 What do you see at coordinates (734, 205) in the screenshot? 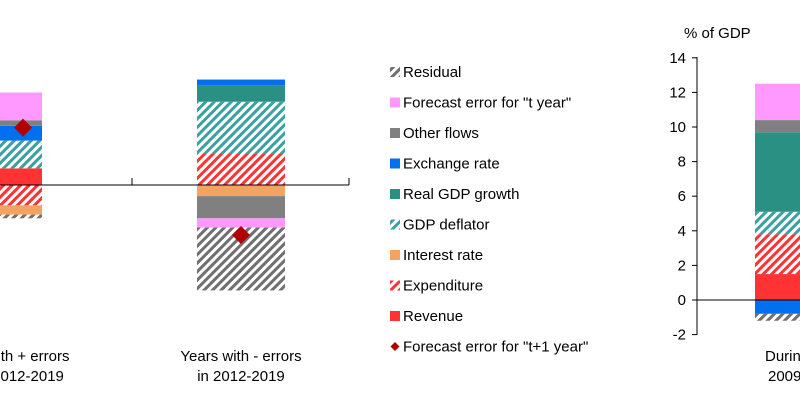
I see `right-chart: % of GDP 14 12 10 8 6 4 2 0 -2 Durin 2009` at bounding box center [734, 205].